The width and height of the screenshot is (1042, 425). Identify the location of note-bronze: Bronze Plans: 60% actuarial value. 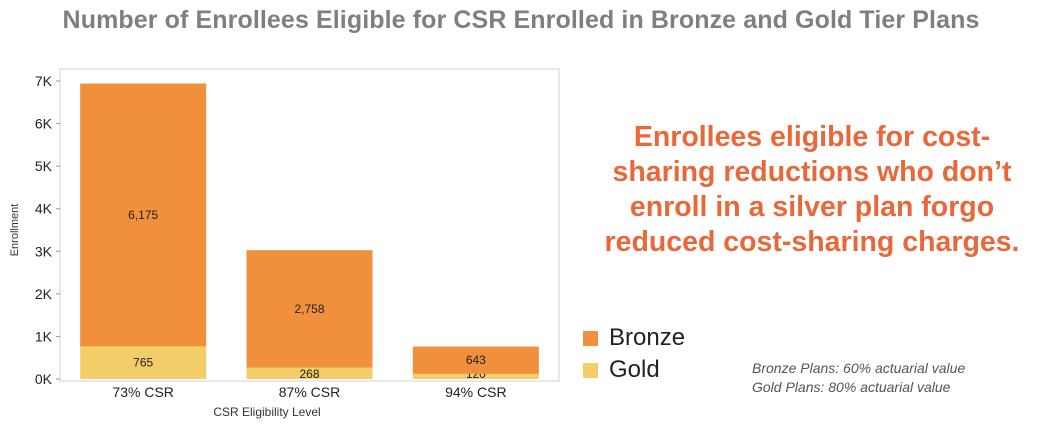
(859, 368).